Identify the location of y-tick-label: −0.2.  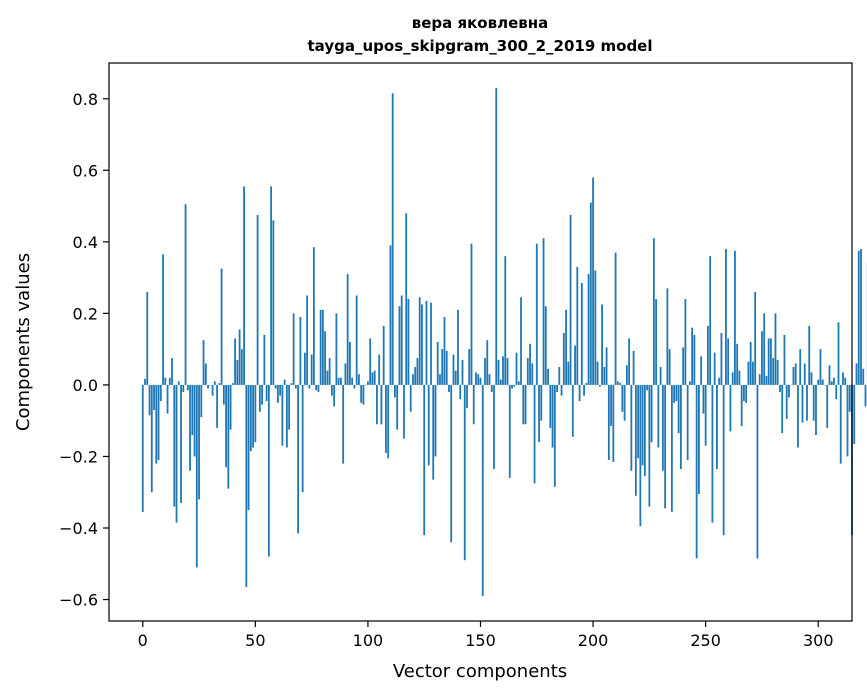
(78, 456).